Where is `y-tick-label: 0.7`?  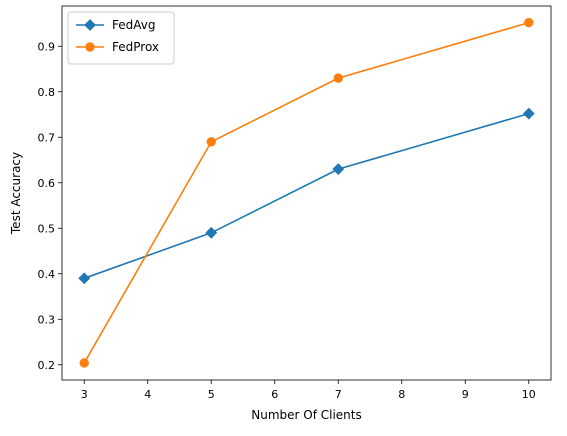
y-tick-label: 0.7 is located at coordinates (47, 137).